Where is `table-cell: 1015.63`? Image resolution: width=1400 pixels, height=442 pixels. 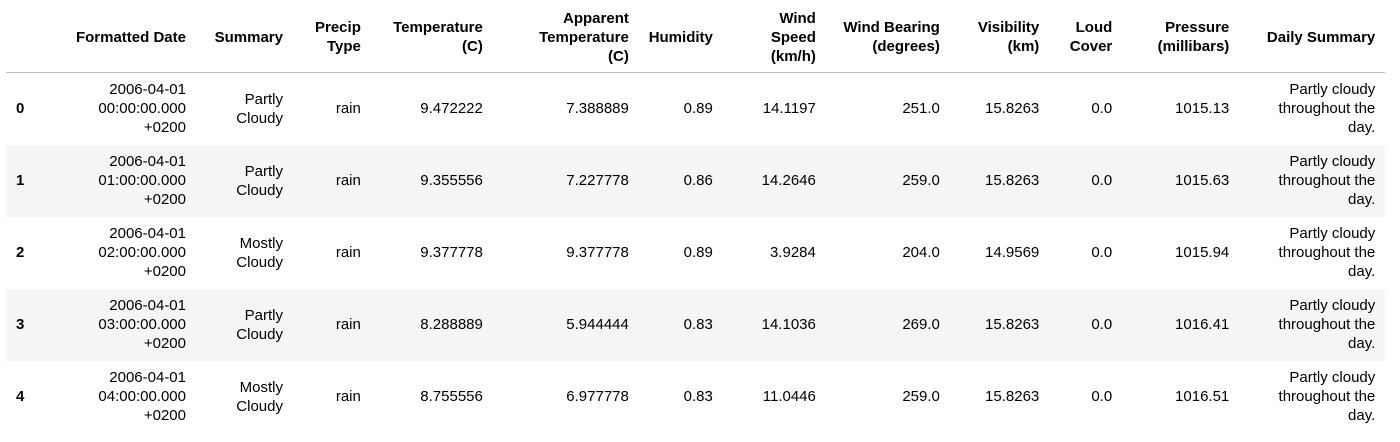 table-cell: 1015.63 is located at coordinates (1202, 180).